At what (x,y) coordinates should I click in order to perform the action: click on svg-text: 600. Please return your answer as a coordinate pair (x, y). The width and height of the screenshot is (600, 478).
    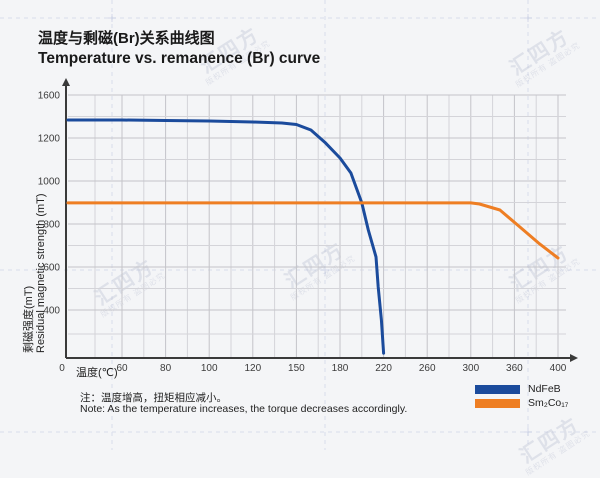
    Looking at the image, I should click on (51, 268).